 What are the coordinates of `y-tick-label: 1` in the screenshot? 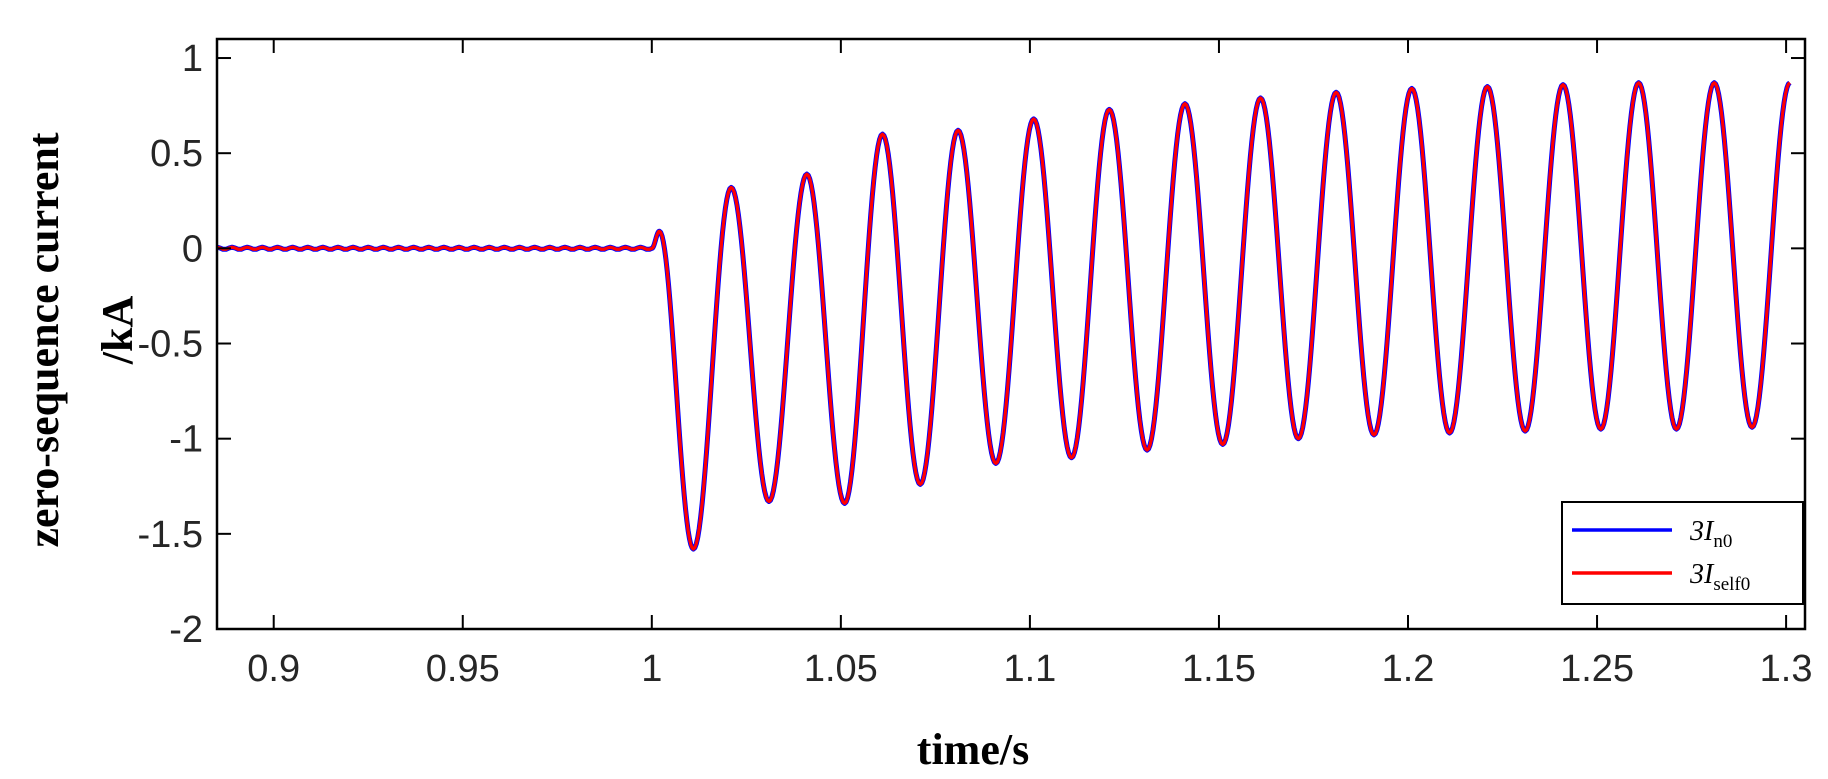 It's located at (192, 59).